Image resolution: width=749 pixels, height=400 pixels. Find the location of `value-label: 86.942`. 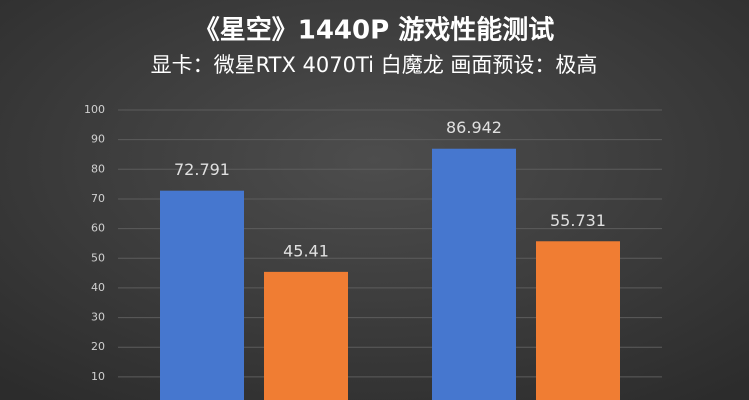

value-label: 86.942 is located at coordinates (474, 127).